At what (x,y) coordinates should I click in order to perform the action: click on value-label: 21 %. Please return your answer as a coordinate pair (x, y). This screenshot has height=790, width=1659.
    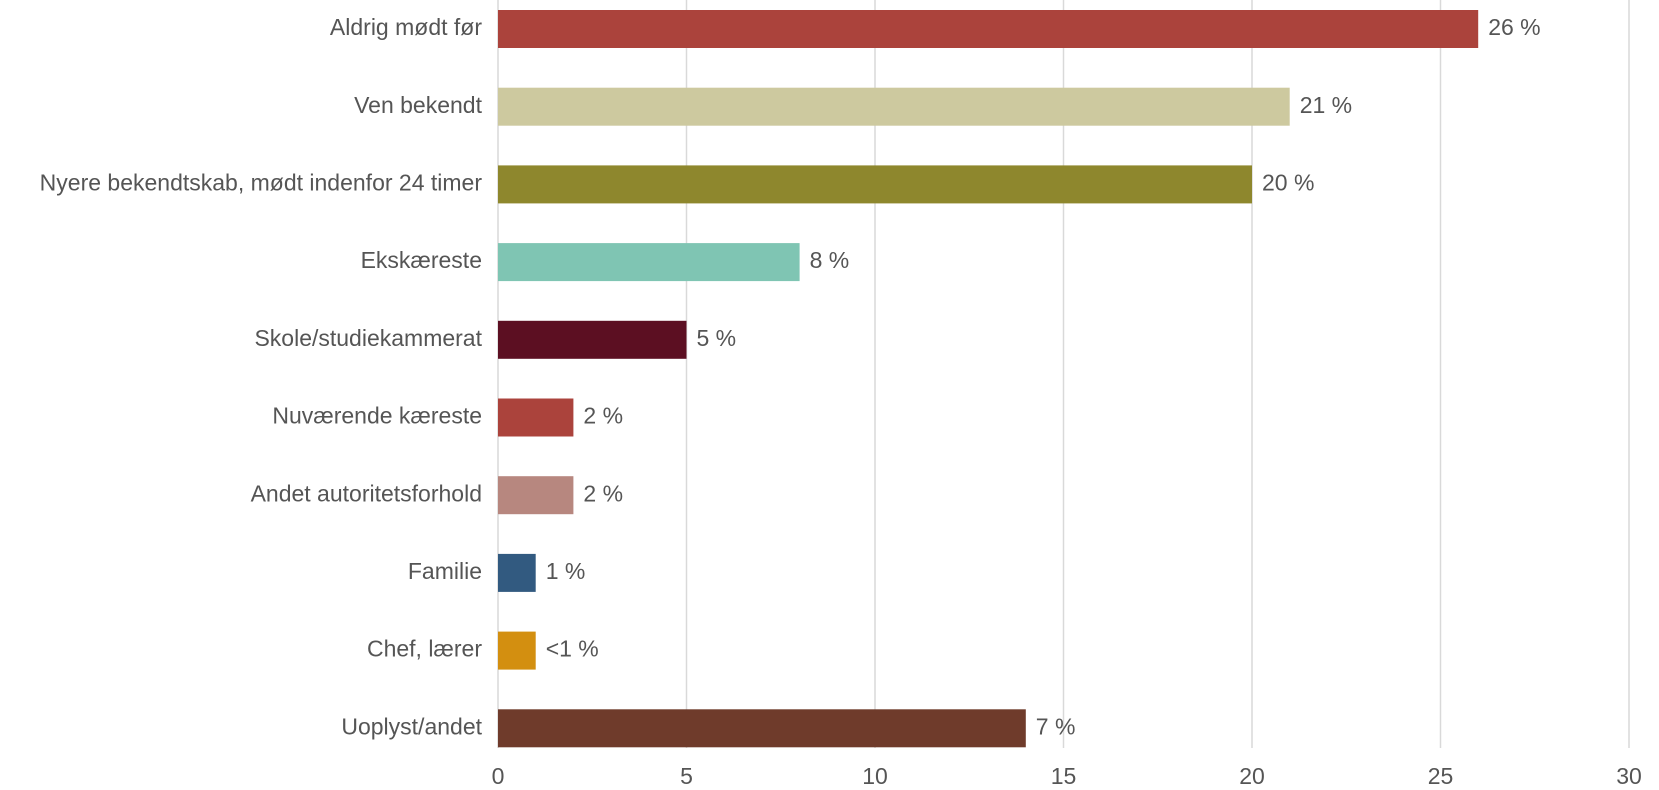
    Looking at the image, I should click on (1326, 105).